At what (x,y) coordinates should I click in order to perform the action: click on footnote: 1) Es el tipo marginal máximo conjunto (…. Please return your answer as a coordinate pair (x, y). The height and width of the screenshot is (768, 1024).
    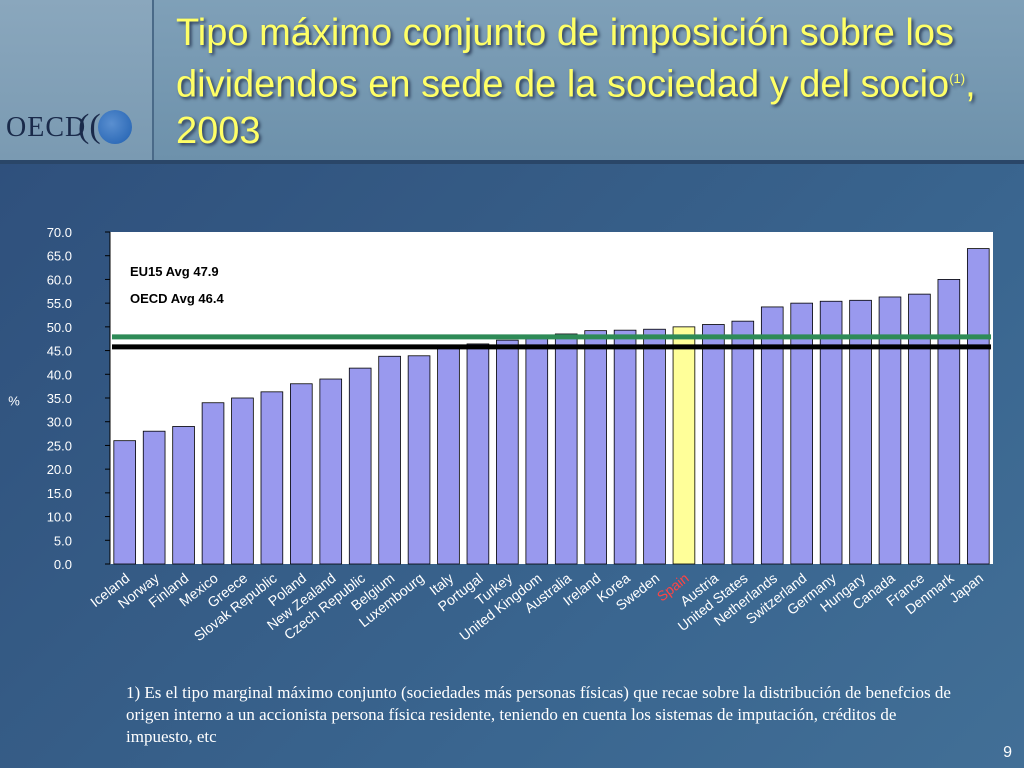
    Looking at the image, I should click on (538, 714).